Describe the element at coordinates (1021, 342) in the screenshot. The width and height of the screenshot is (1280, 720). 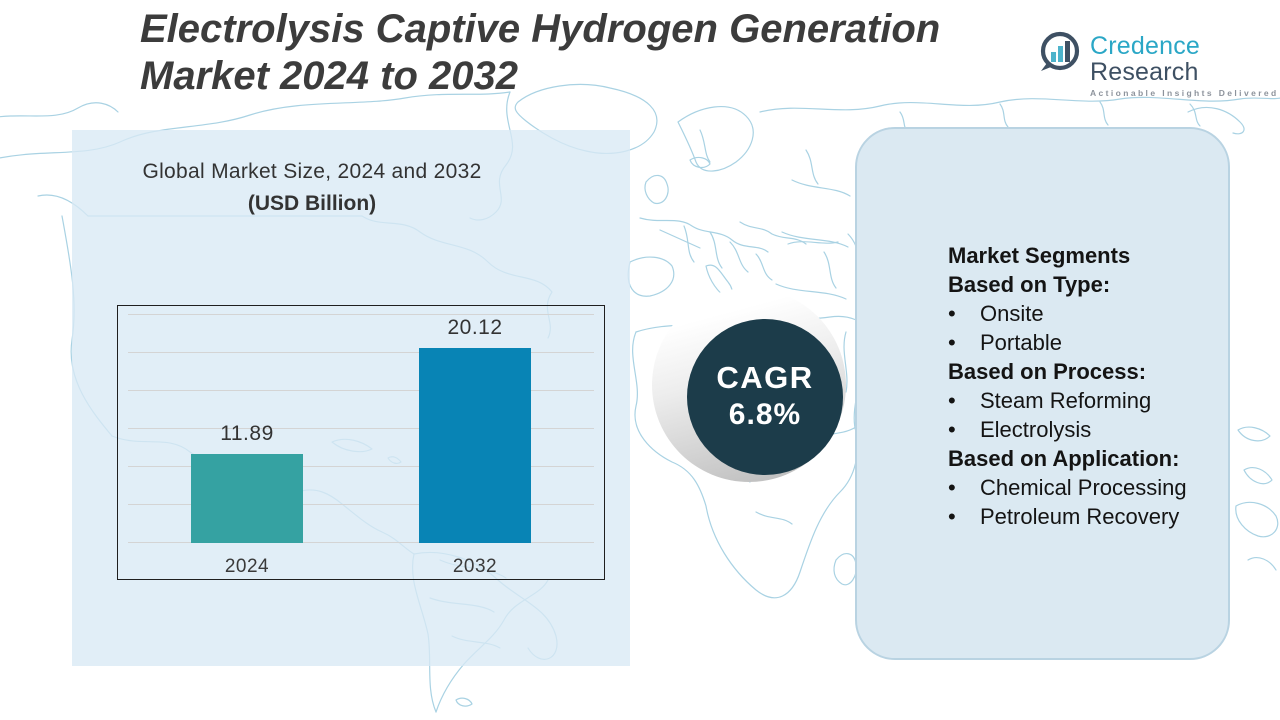
I see `segment-item-label: Portable` at that location.